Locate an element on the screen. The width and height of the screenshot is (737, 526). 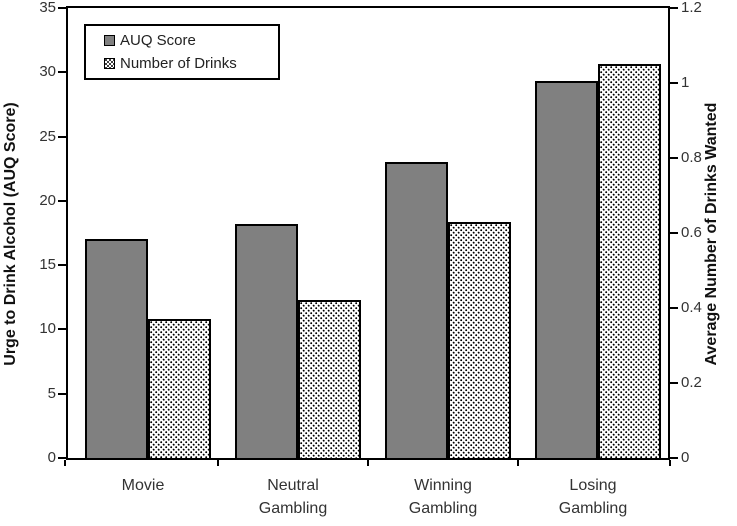
bar-drinks-movie is located at coordinates (179, 388).